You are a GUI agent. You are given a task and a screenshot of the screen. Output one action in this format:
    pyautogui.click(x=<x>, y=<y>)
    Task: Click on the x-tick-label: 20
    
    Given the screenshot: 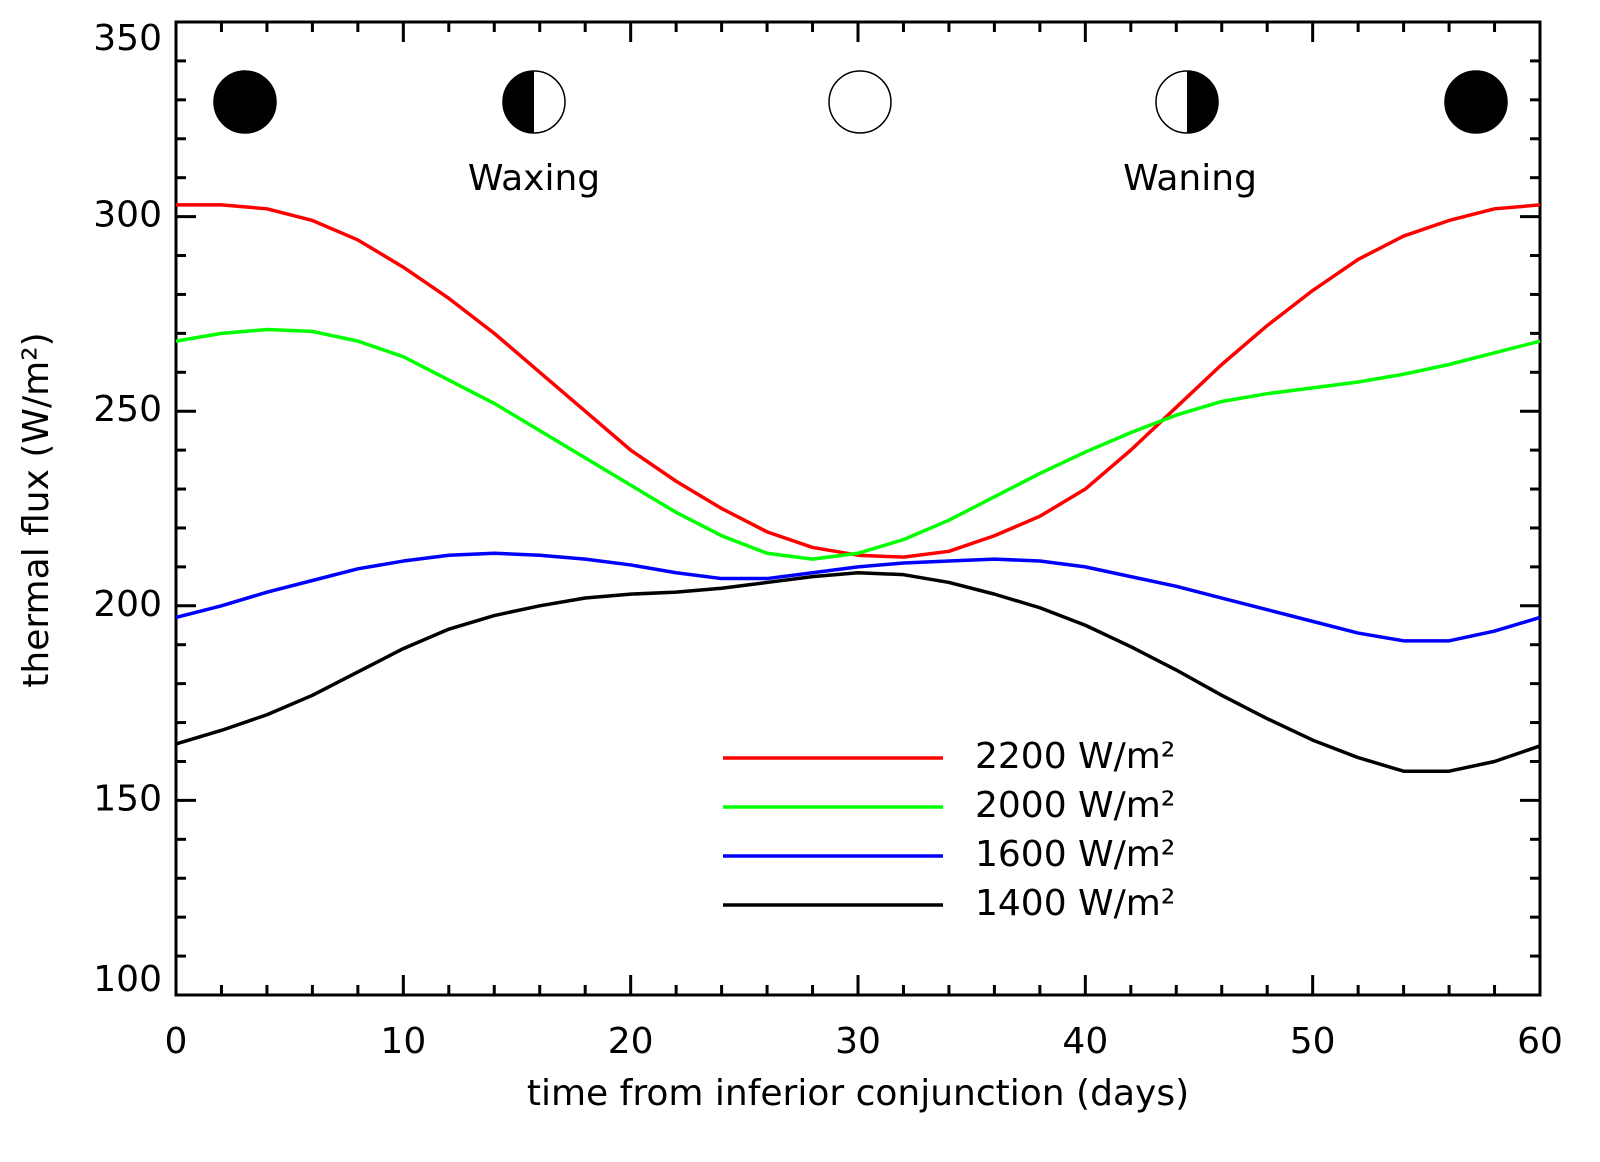 What is the action you would take?
    pyautogui.click(x=631, y=1041)
    